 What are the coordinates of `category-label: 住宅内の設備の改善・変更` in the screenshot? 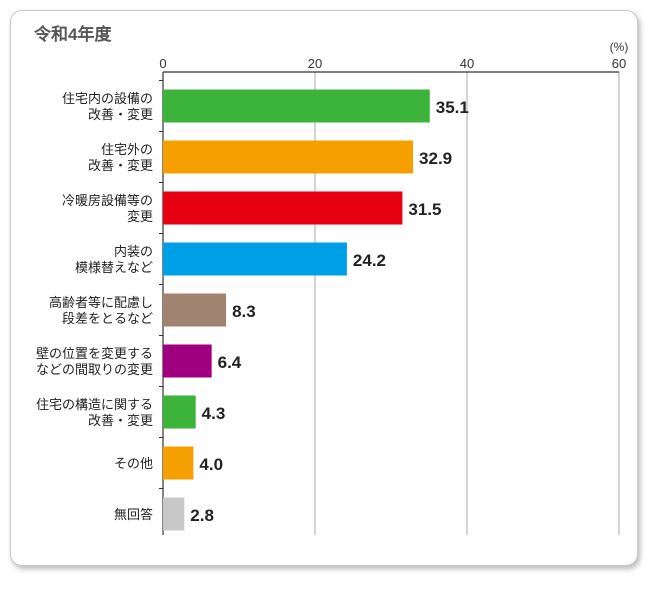 It's located at (107, 106).